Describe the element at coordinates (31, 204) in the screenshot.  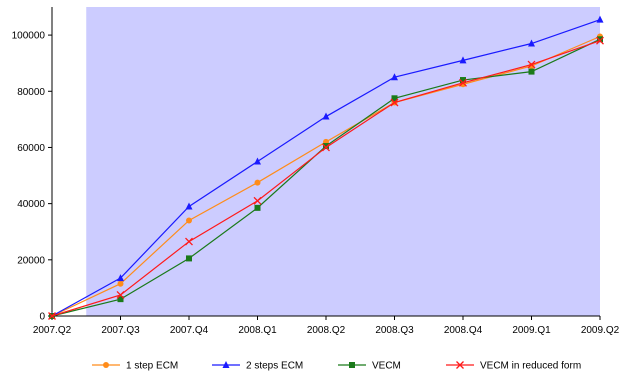
I see `y-tick-label: 40000` at that location.